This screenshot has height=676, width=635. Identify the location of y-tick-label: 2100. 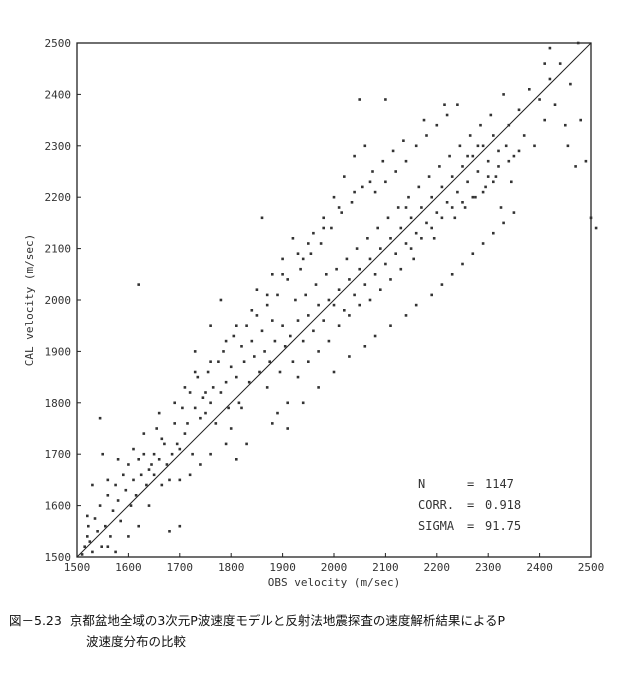
(58, 249).